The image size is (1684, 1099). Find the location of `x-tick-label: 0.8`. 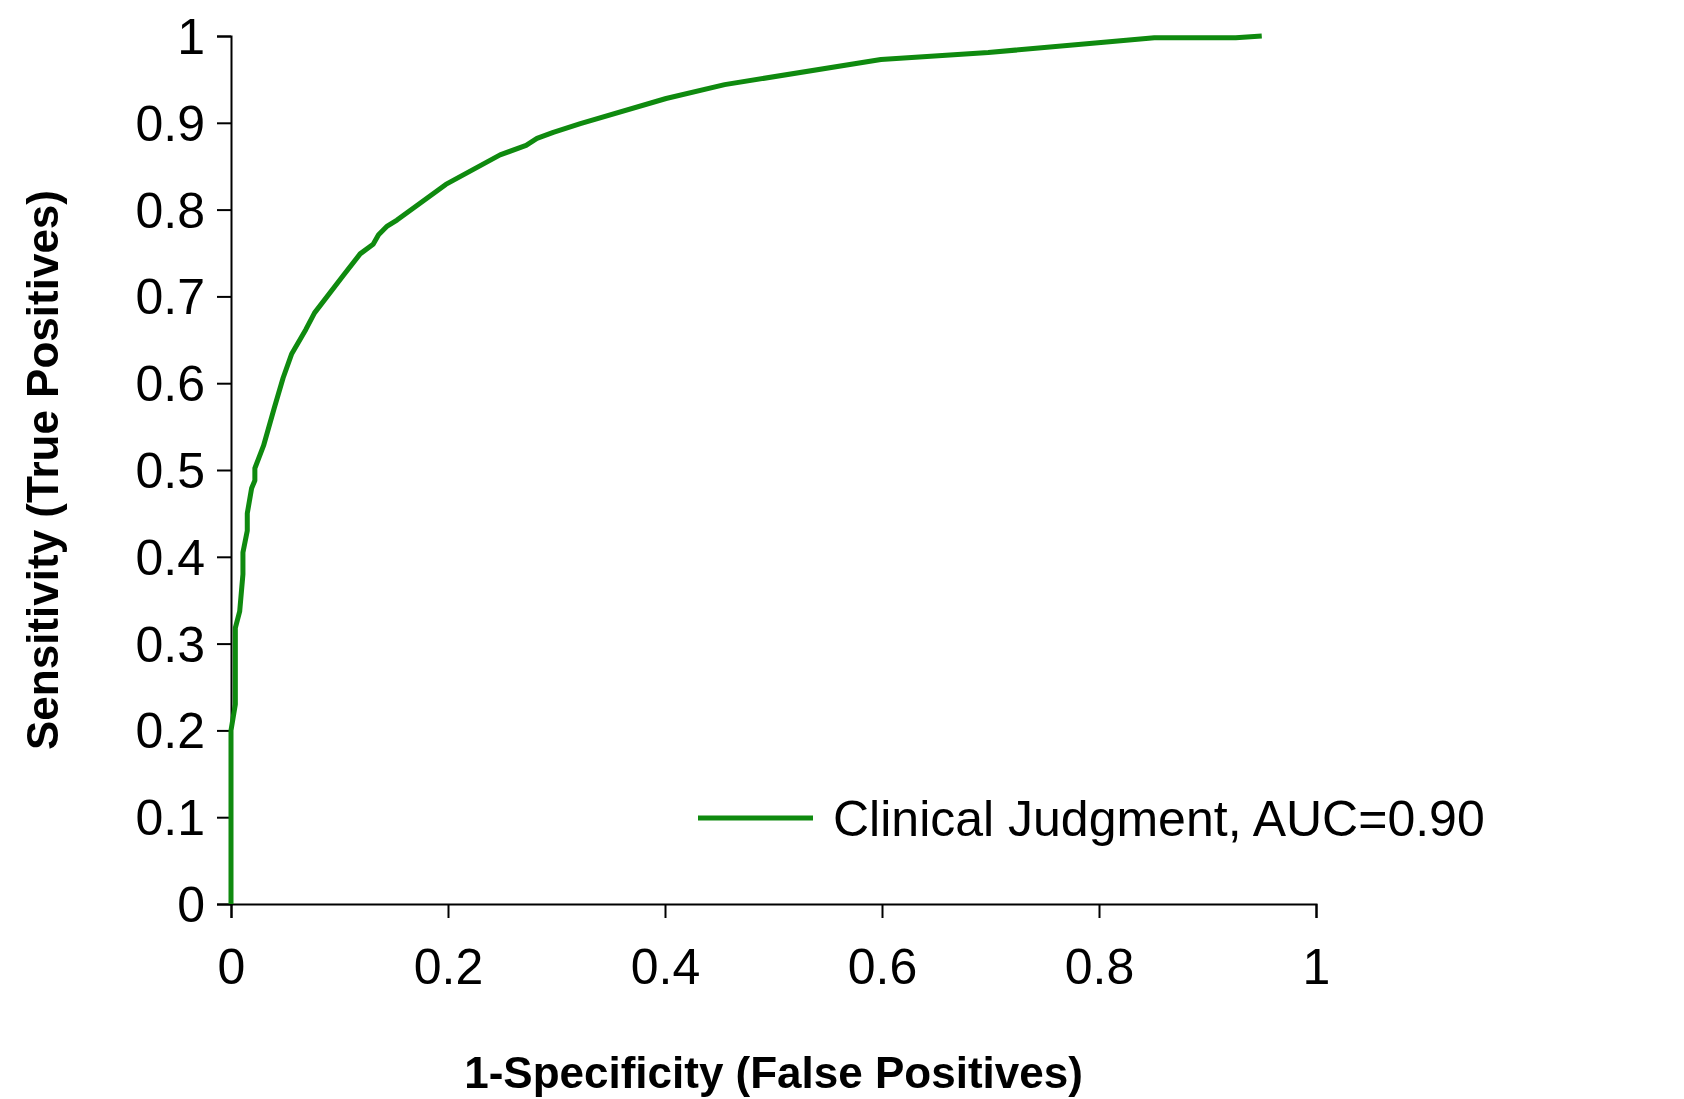

x-tick-label: 0.8 is located at coordinates (1099, 966).